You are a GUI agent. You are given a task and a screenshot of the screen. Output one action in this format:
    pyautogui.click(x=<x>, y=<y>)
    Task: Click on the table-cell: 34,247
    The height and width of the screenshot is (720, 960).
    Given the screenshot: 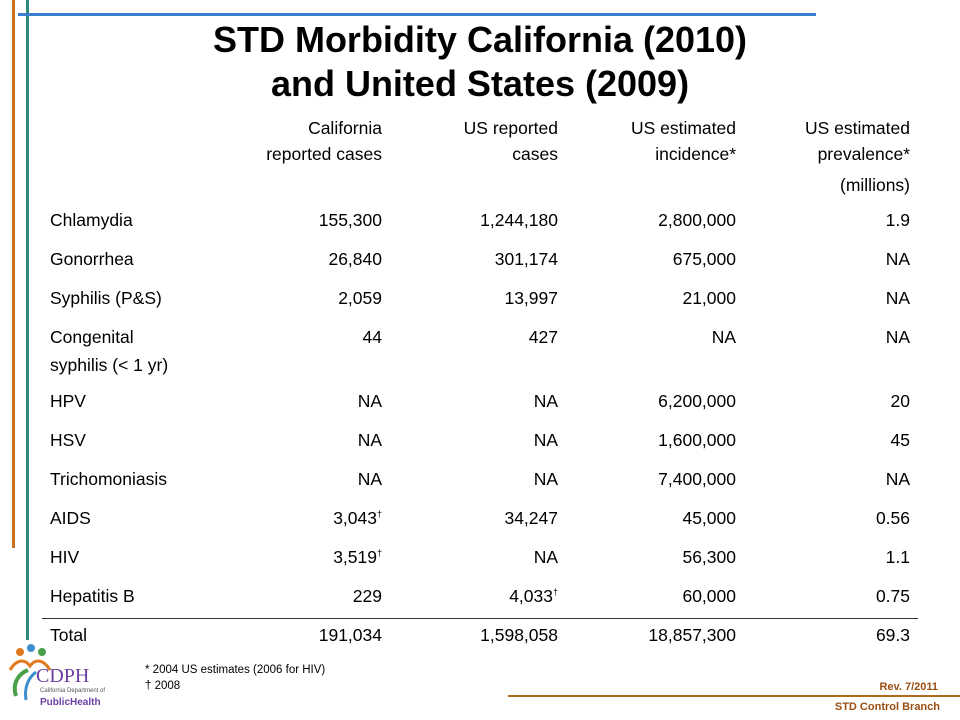 What is the action you would take?
    pyautogui.click(x=531, y=518)
    